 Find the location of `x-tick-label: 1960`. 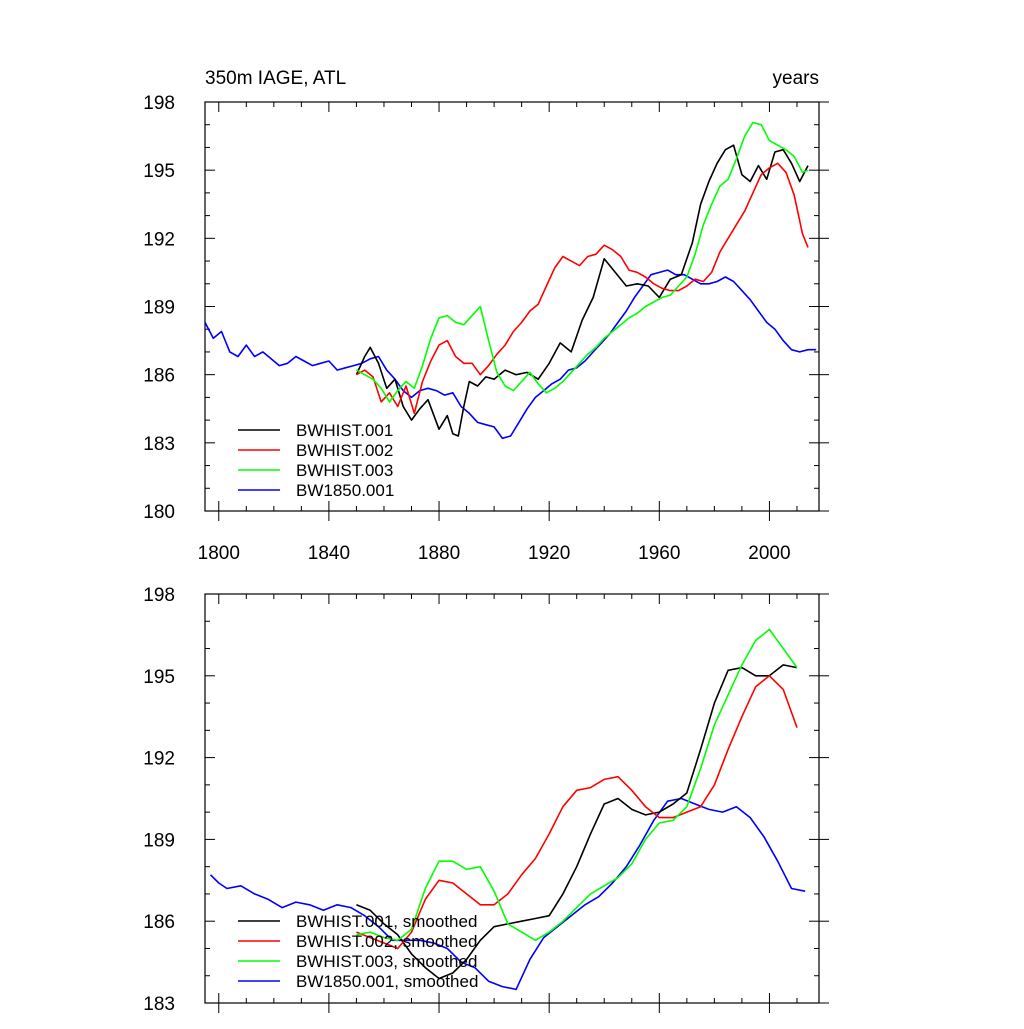

x-tick-label: 1960 is located at coordinates (659, 553).